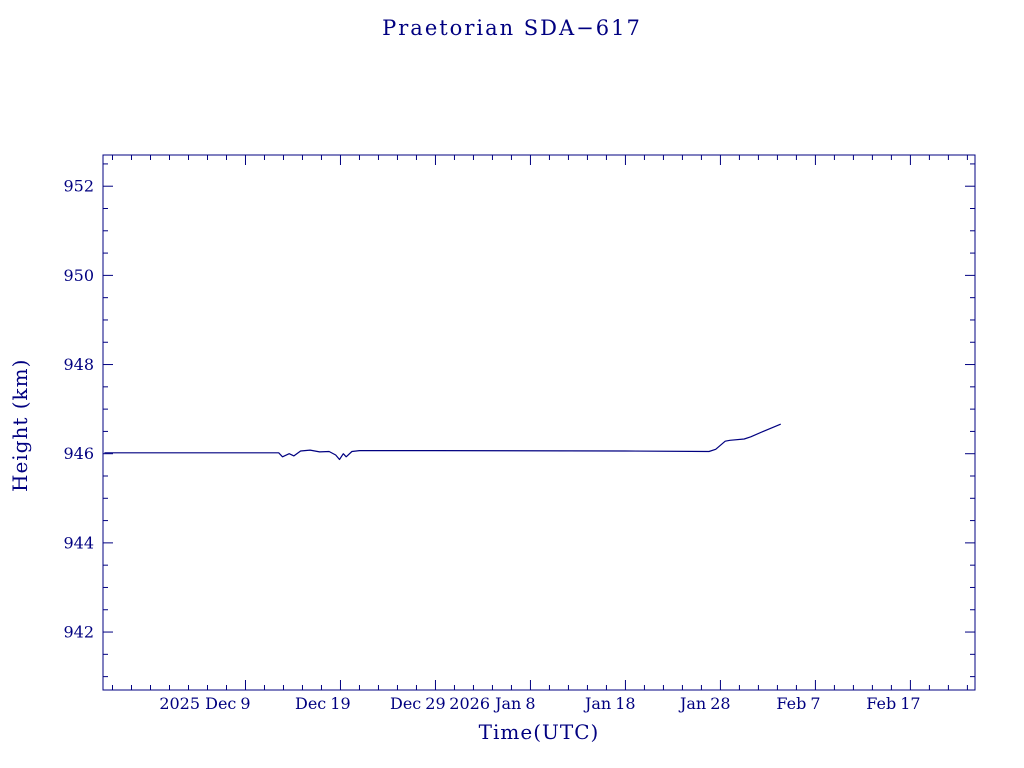 This screenshot has height=768, width=1024. I want to click on y-tick-label: 952, so click(78, 186).